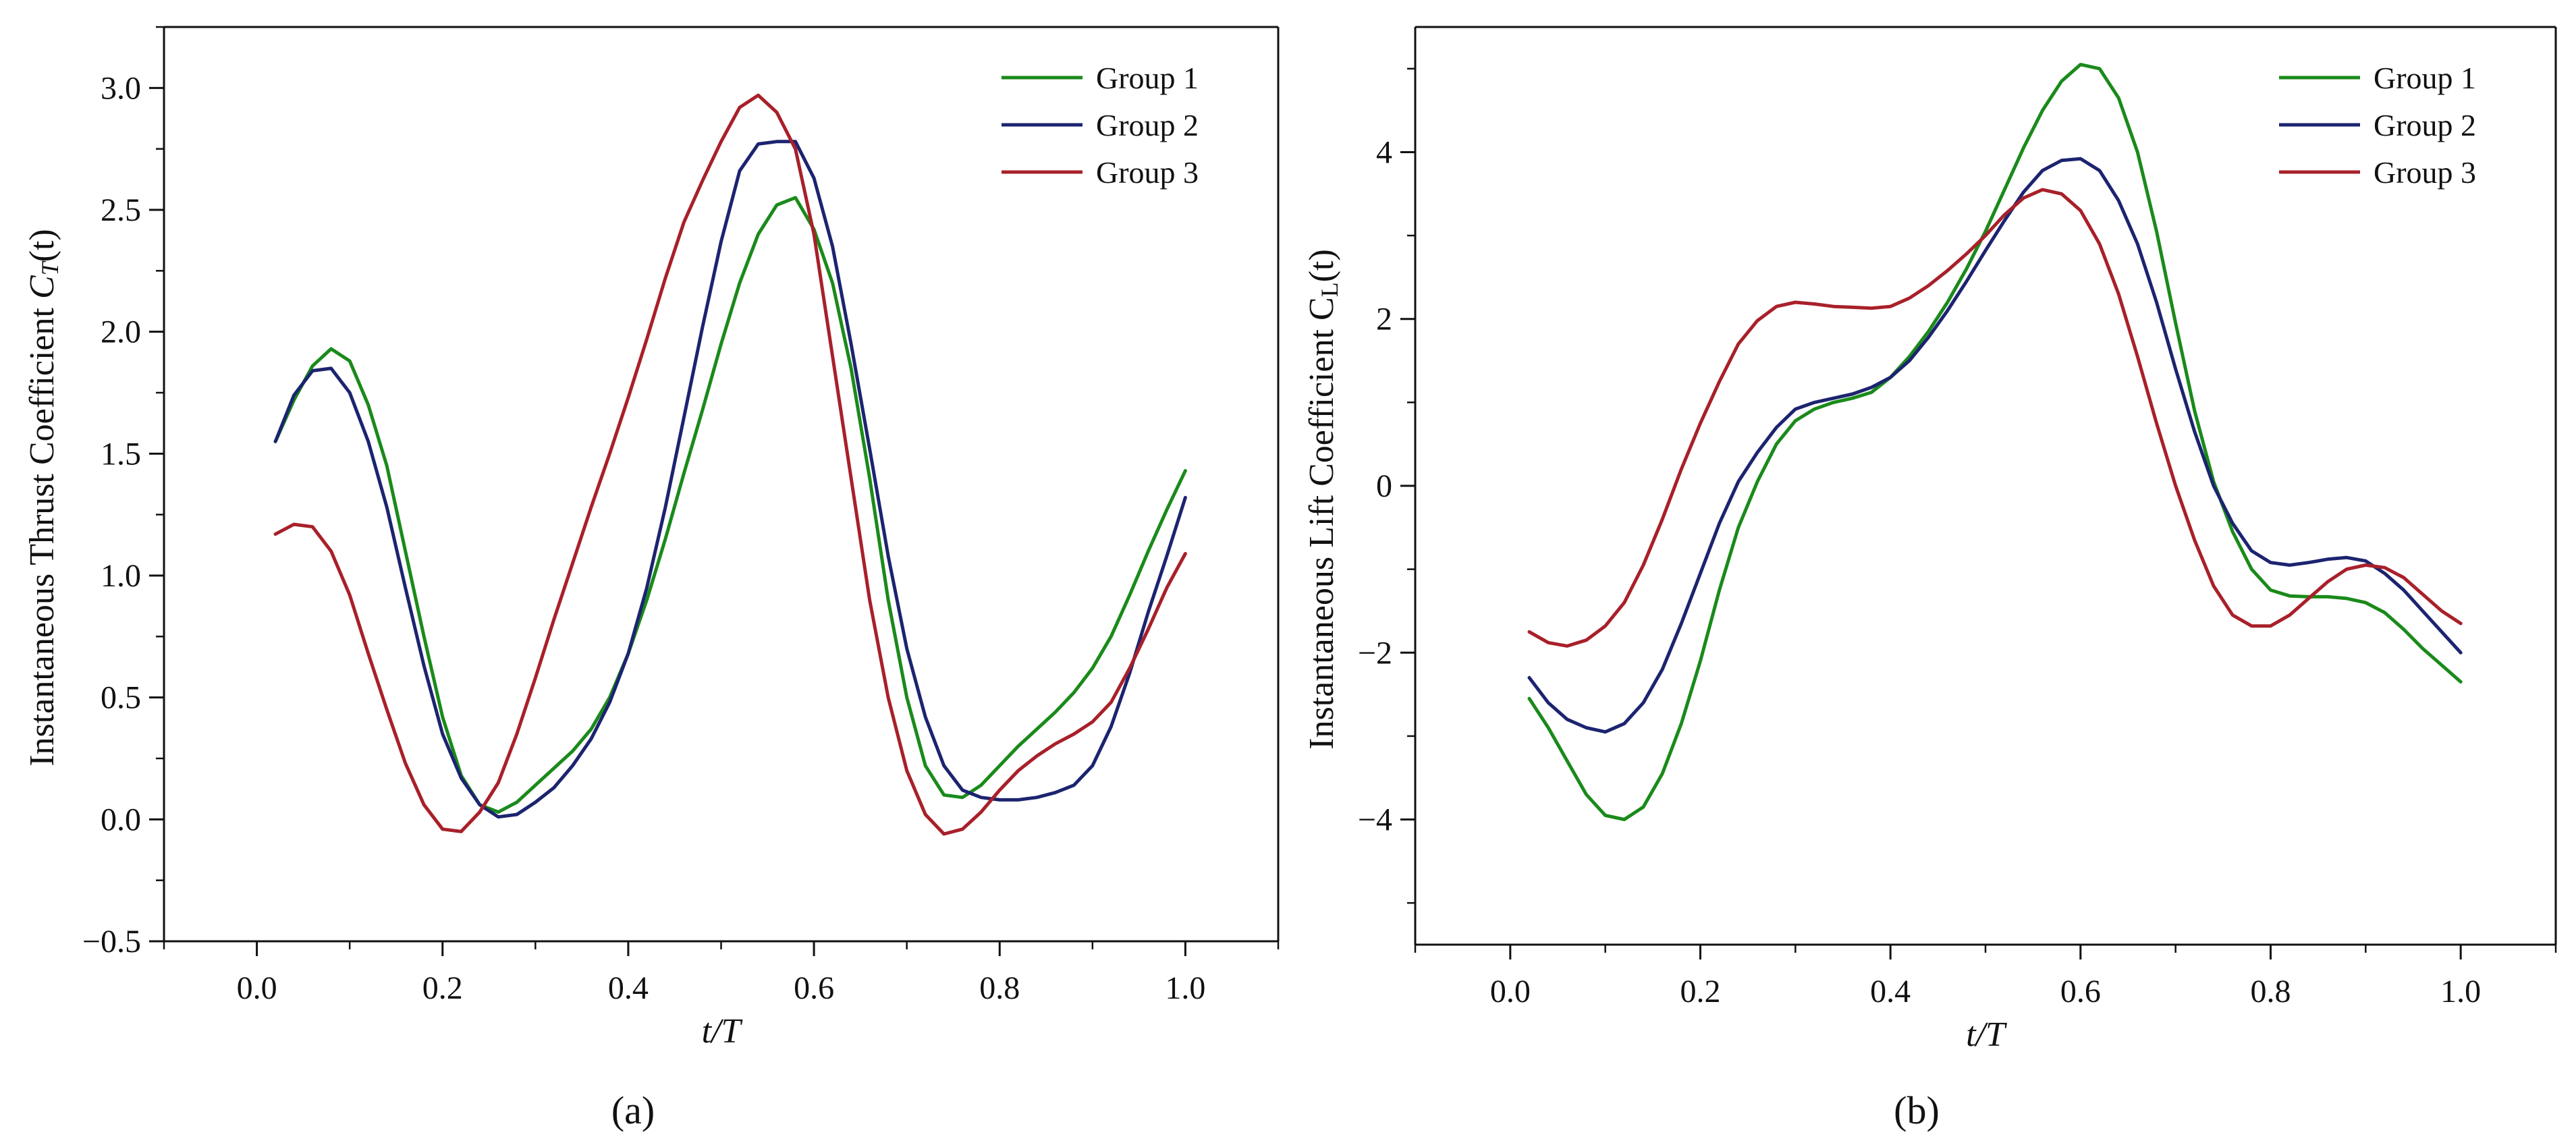 The image size is (2576, 1141). I want to click on y-tick-label: 1.5, so click(121, 454).